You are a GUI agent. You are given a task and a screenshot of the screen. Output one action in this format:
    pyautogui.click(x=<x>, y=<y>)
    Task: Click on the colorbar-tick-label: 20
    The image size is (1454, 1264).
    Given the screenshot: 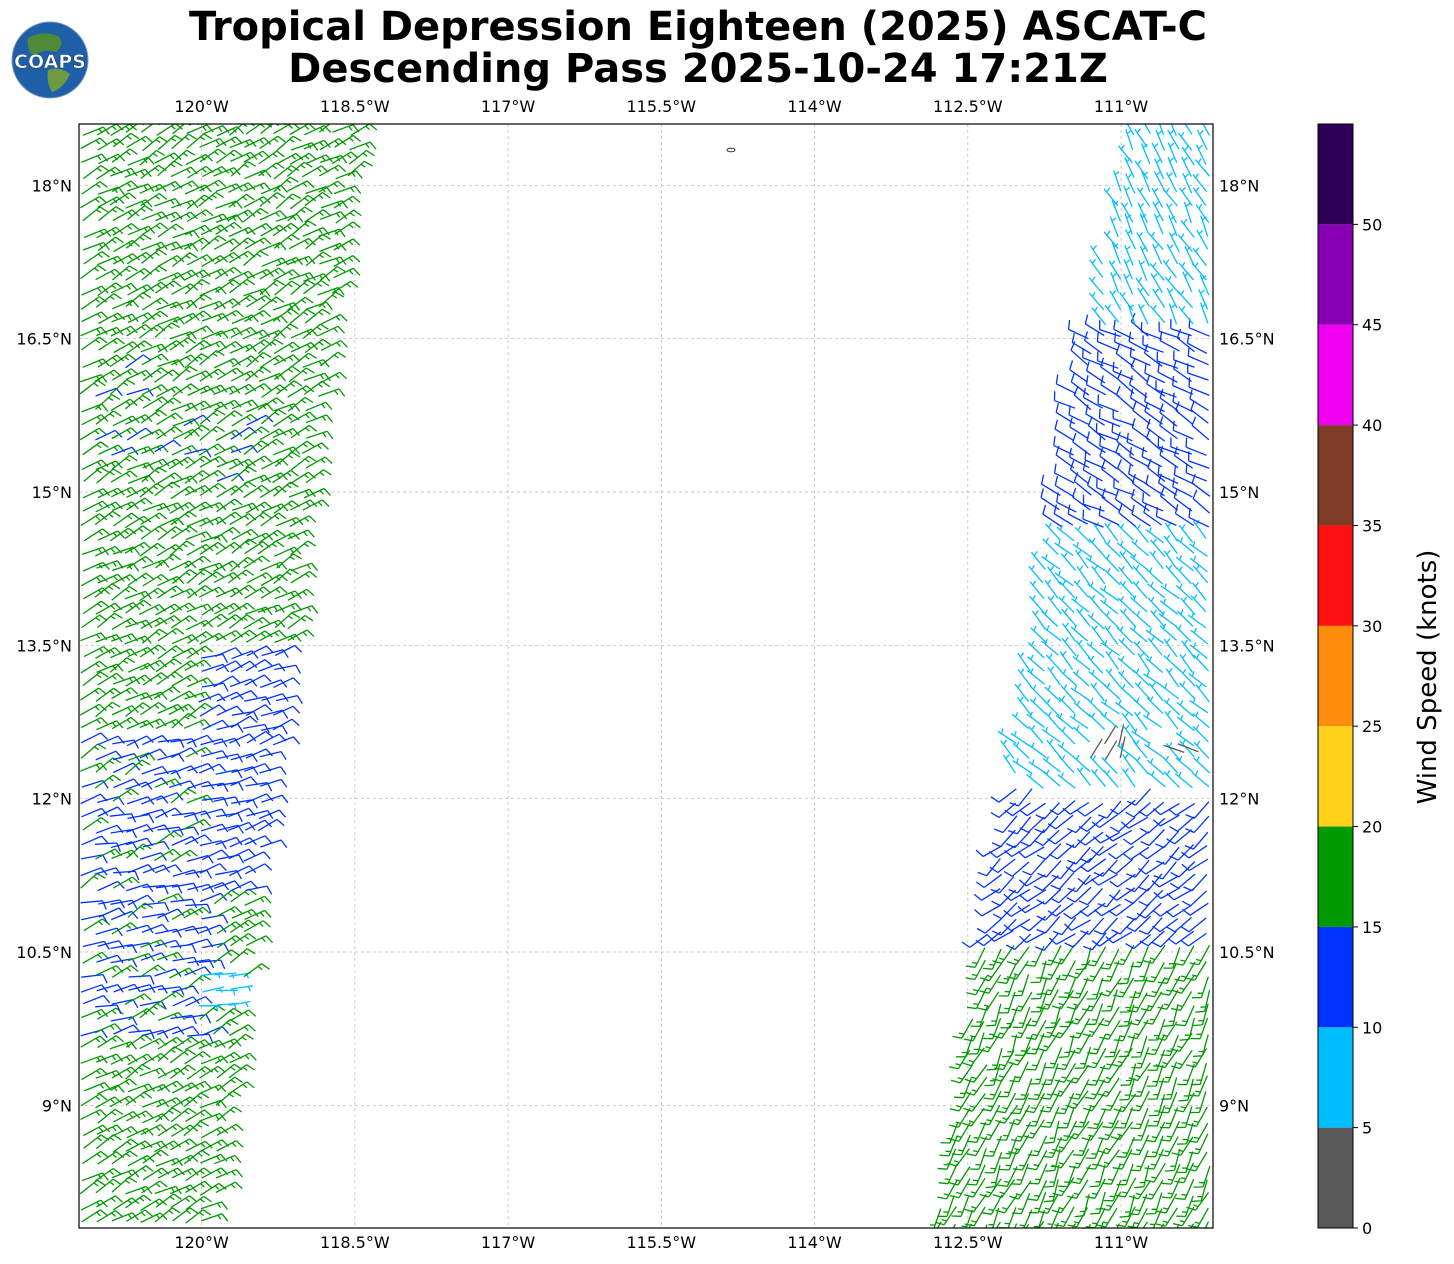 What is the action you would take?
    pyautogui.click(x=1372, y=827)
    